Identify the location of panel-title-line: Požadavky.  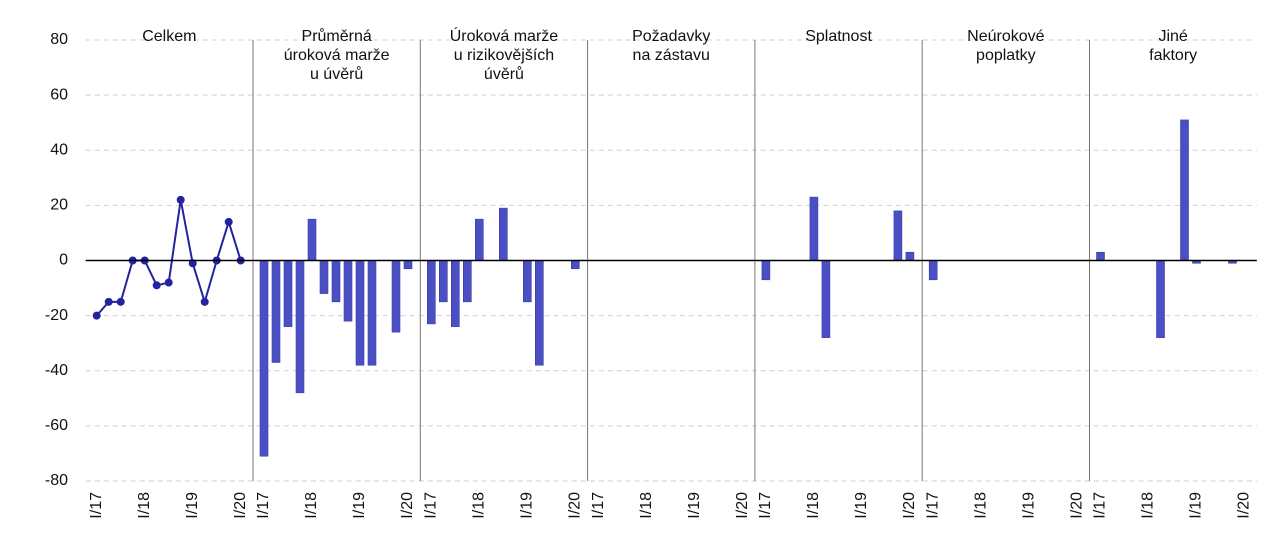
(671, 36).